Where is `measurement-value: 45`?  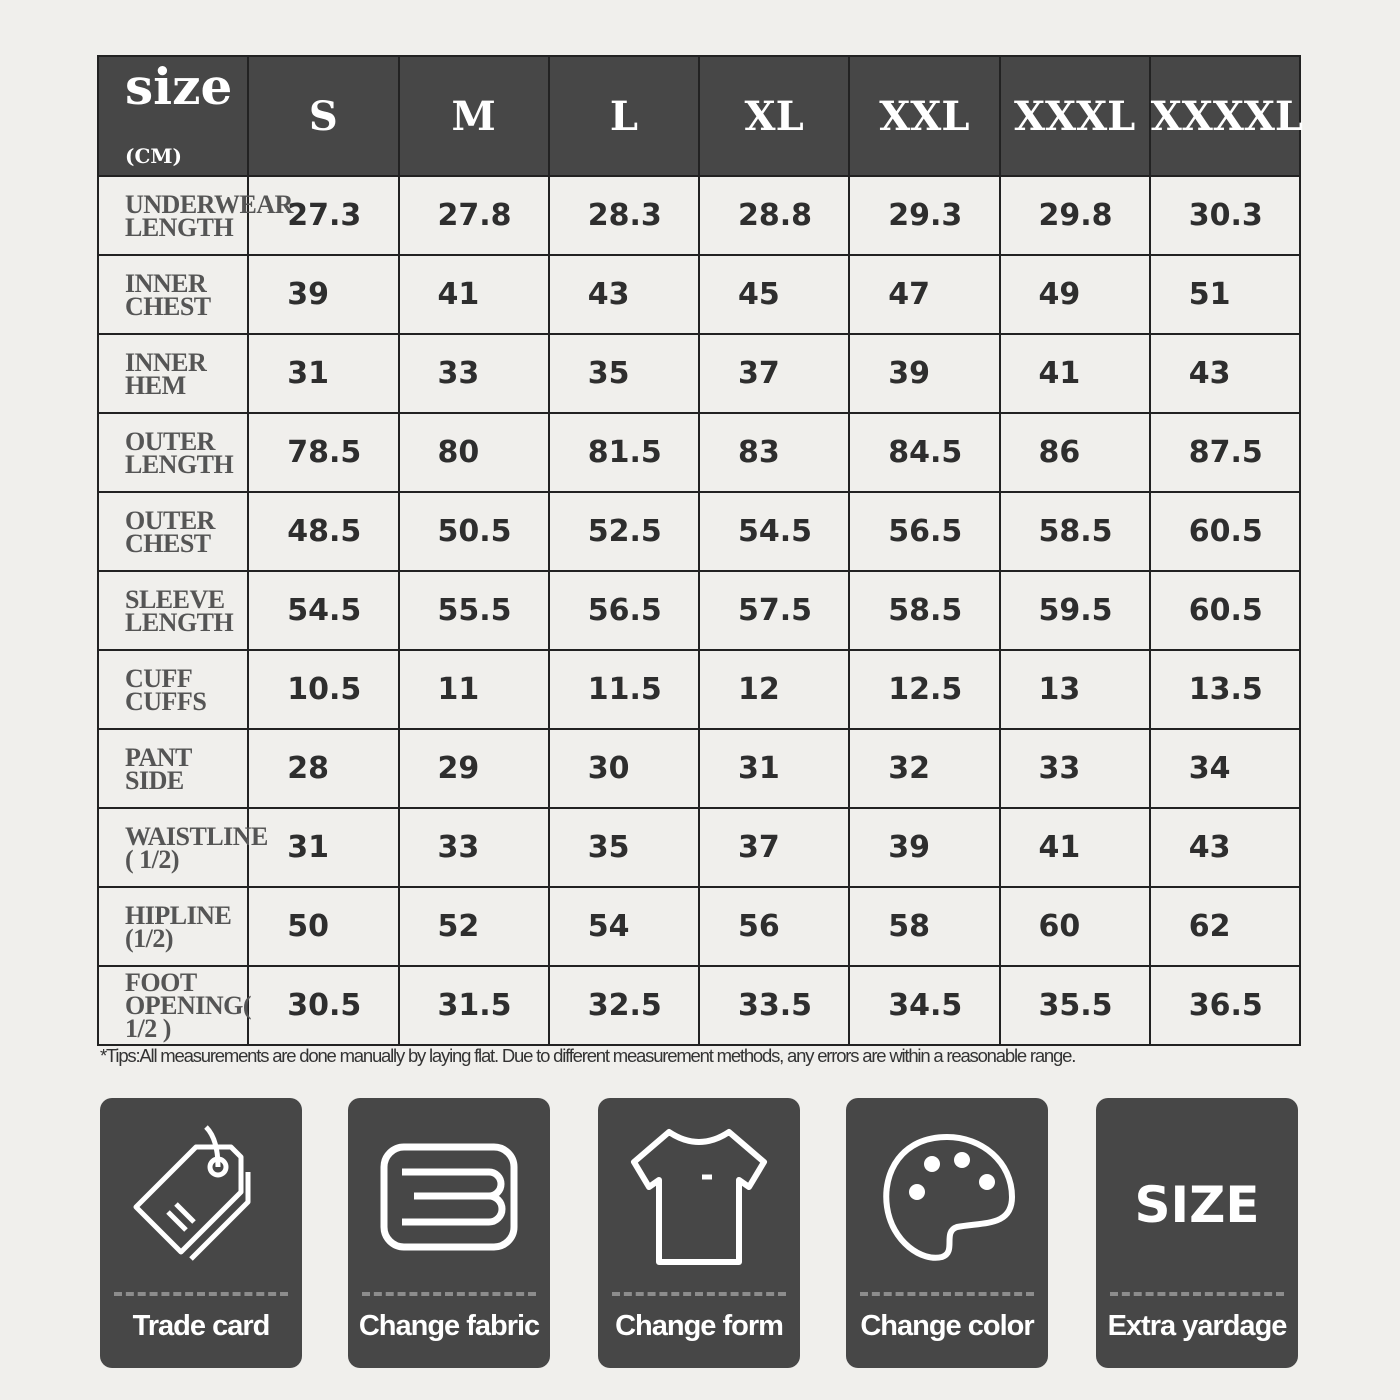
measurement-value: 45 is located at coordinates (774, 294).